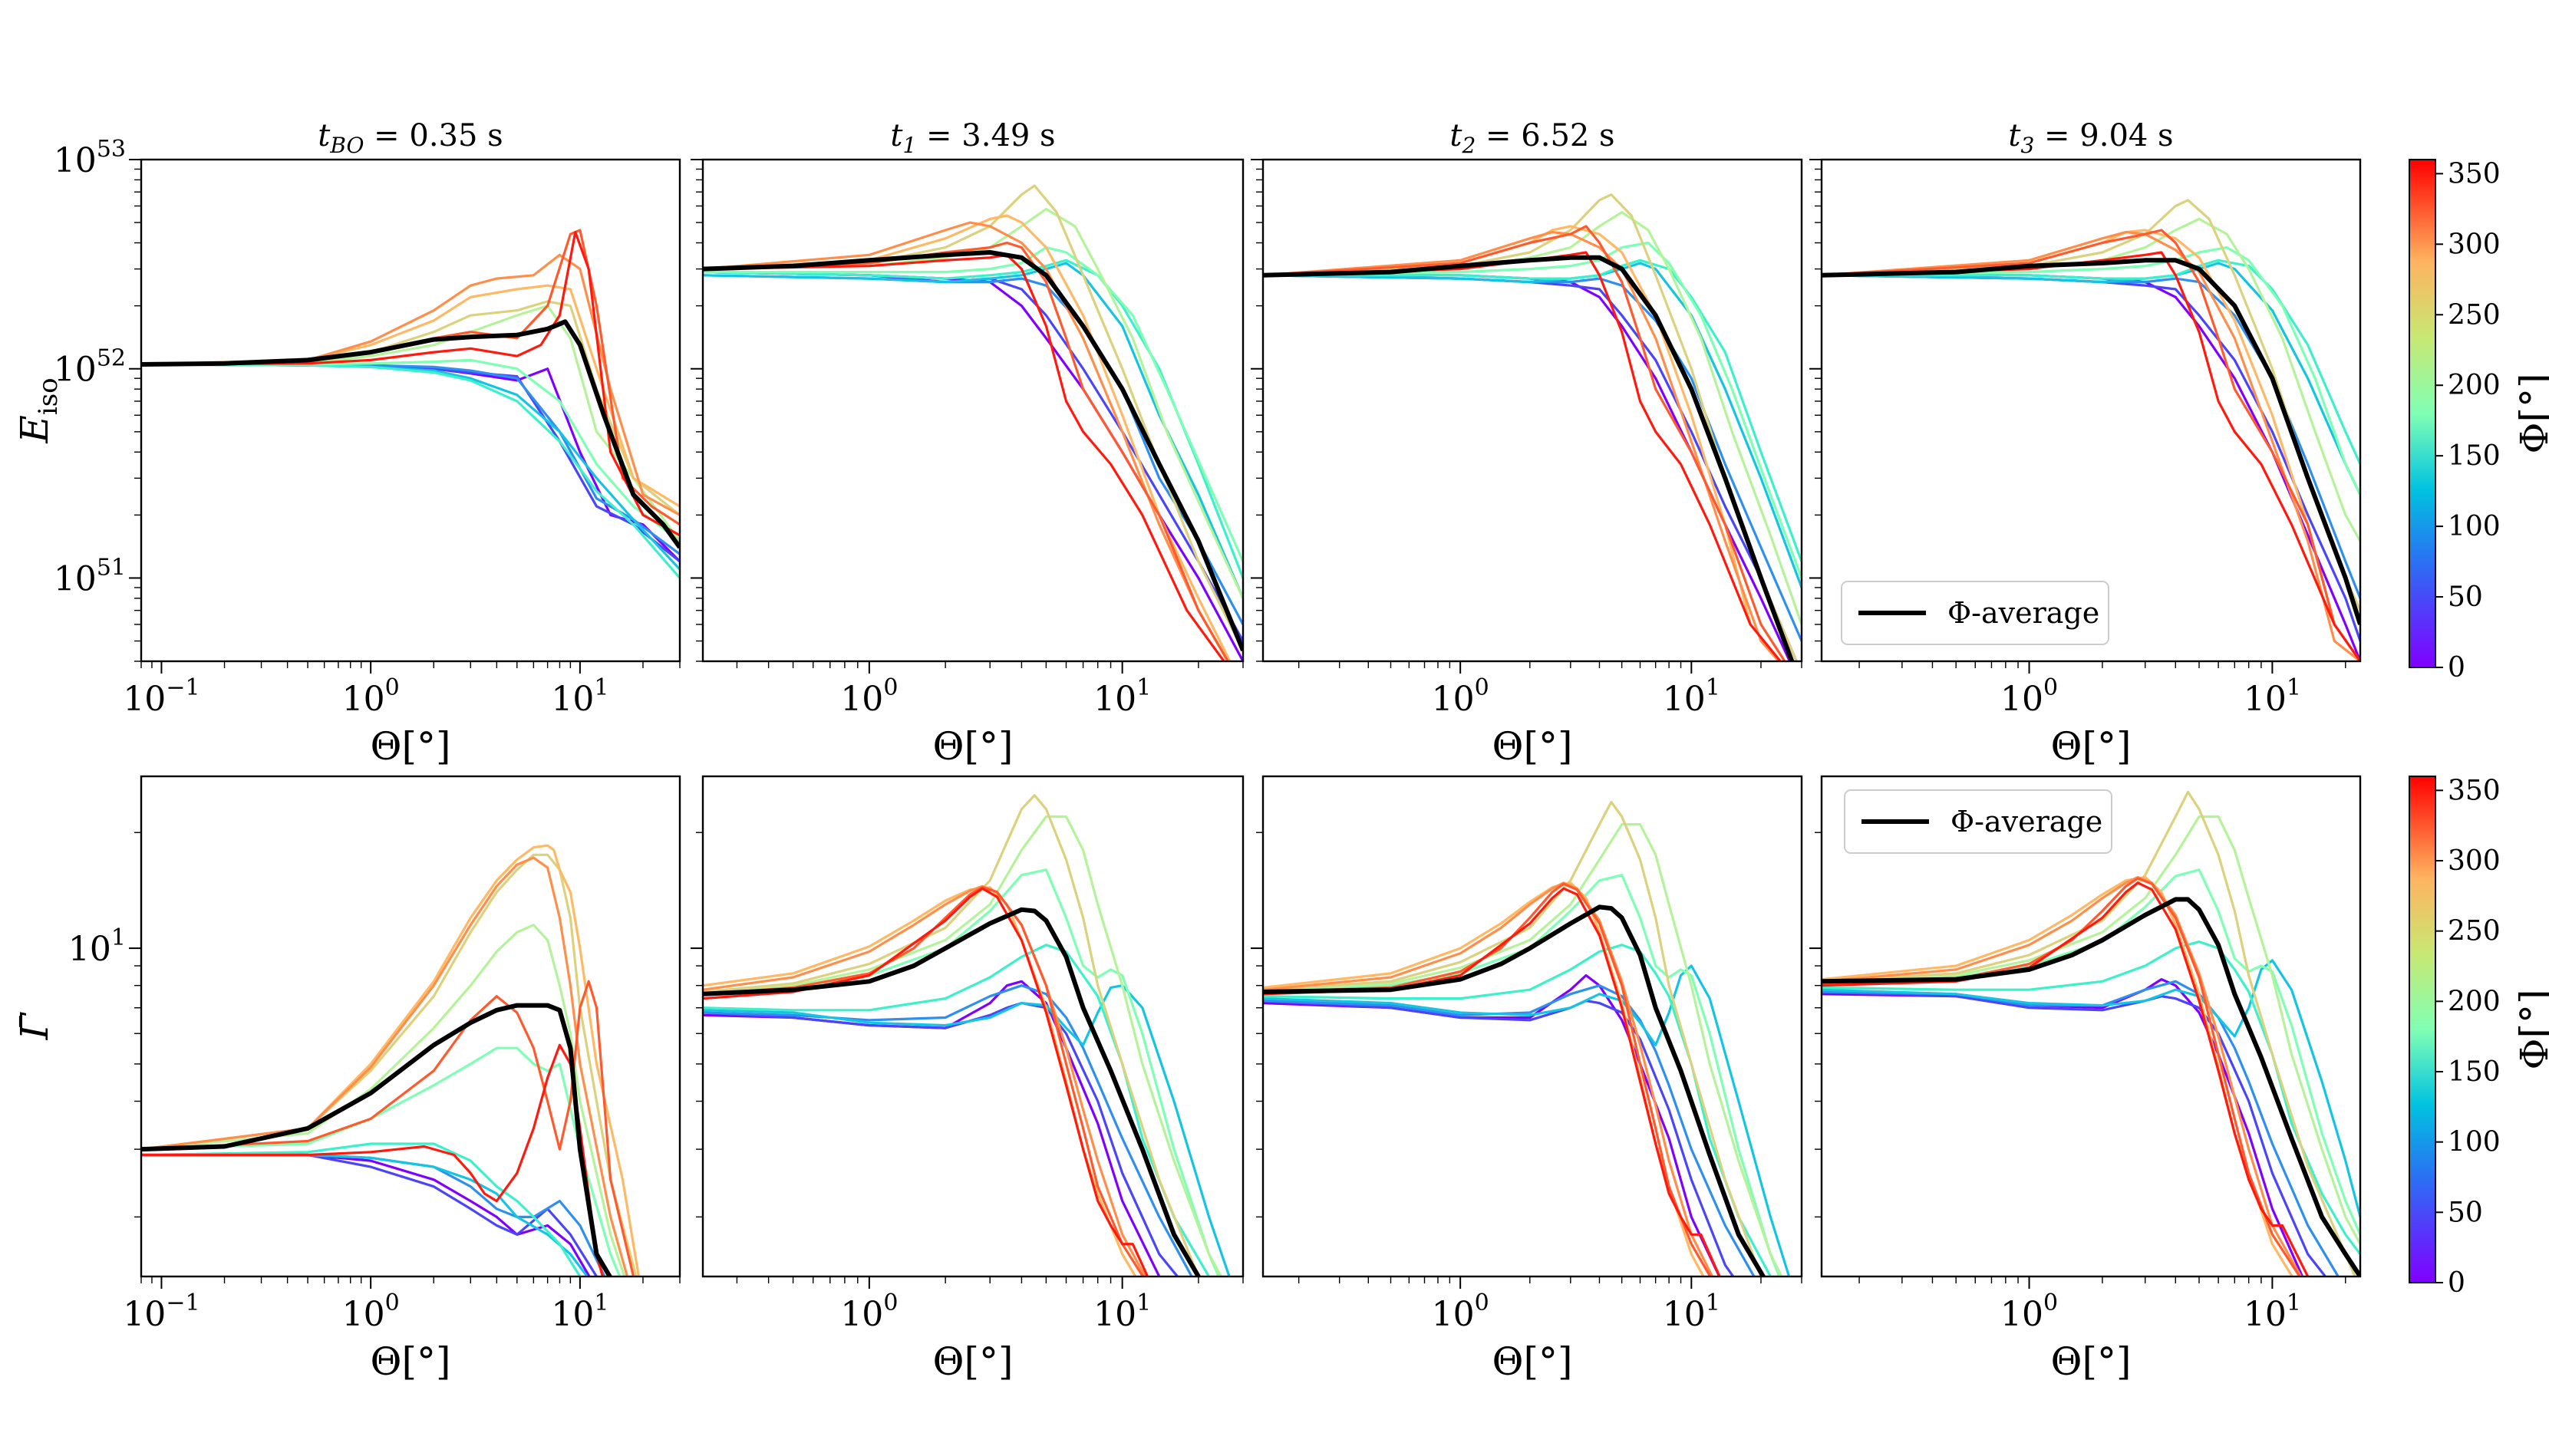  What do you see at coordinates (2474, 526) in the screenshot?
I see `colorbar-tick-label: 100` at bounding box center [2474, 526].